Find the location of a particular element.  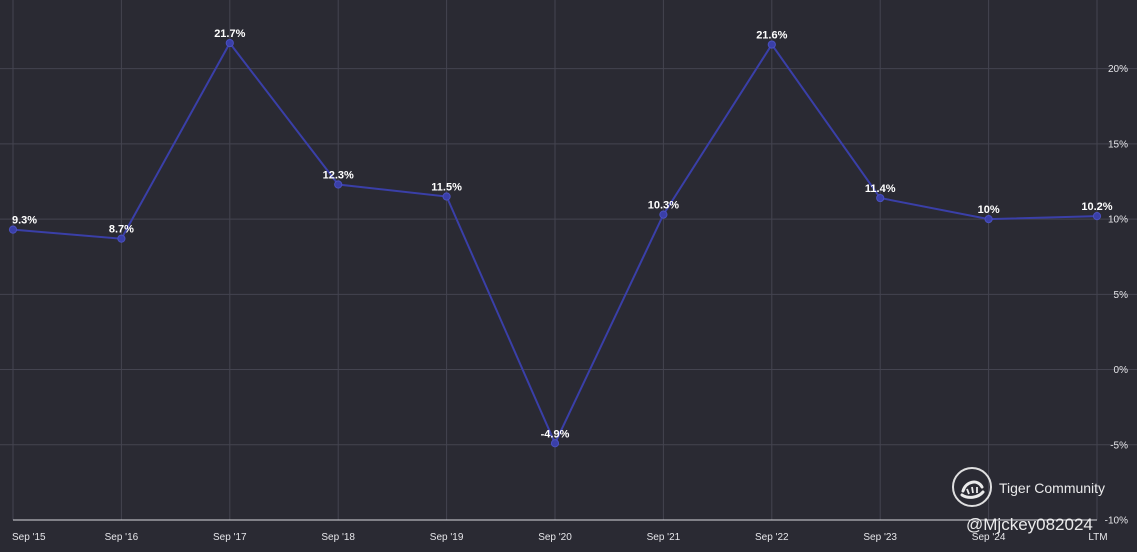

x-tick-label: Sep '20 is located at coordinates (555, 537).